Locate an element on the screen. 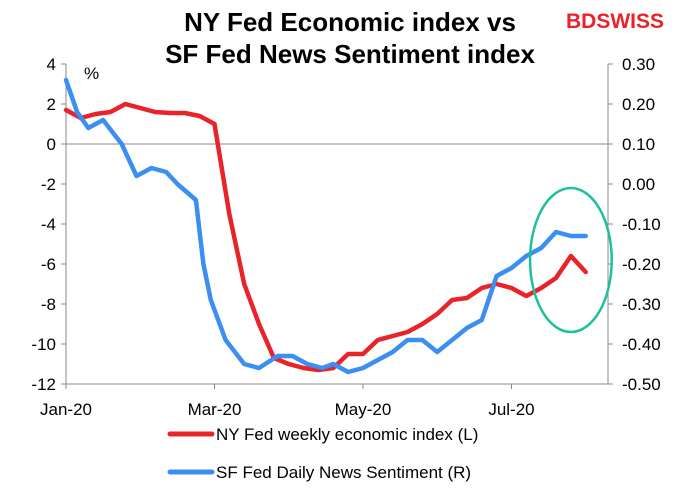 The height and width of the screenshot is (499, 700). highlight-ellipse is located at coordinates (570, 260).